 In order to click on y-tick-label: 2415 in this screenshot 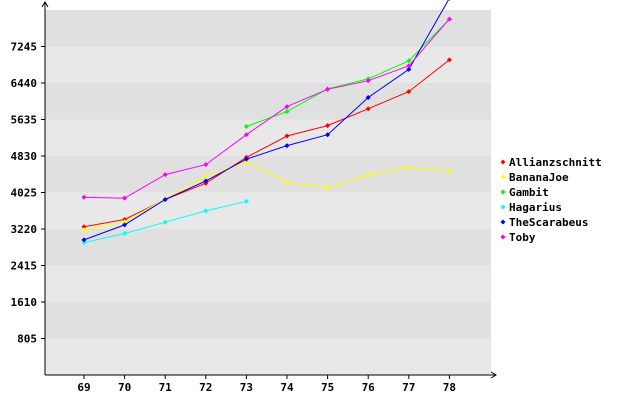, I will do `click(24, 266)`.